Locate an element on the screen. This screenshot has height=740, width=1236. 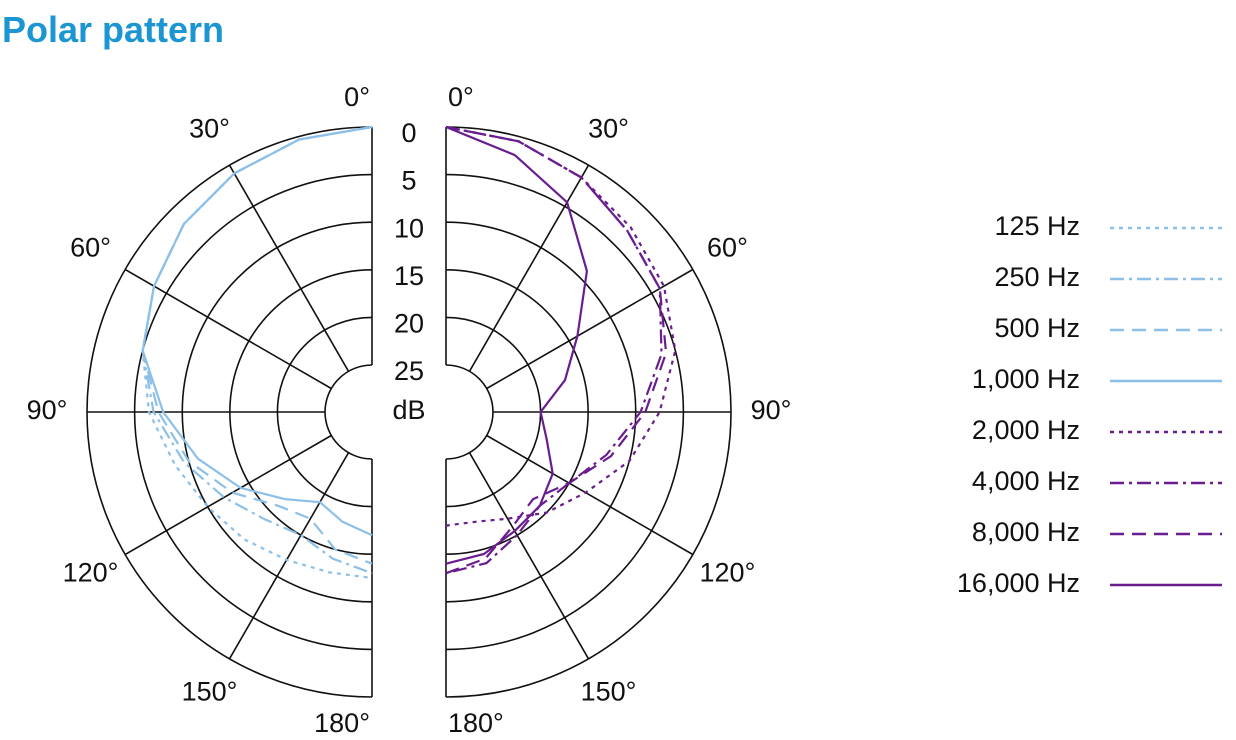
r-tick-label: 25 is located at coordinates (409, 371).